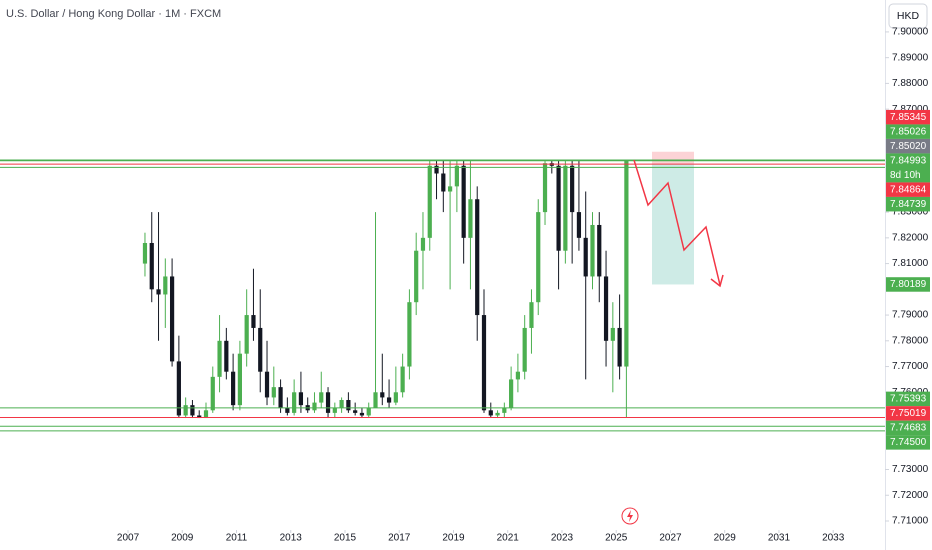 The image size is (932, 550). I want to click on price-label: 7.85345, so click(908, 117).